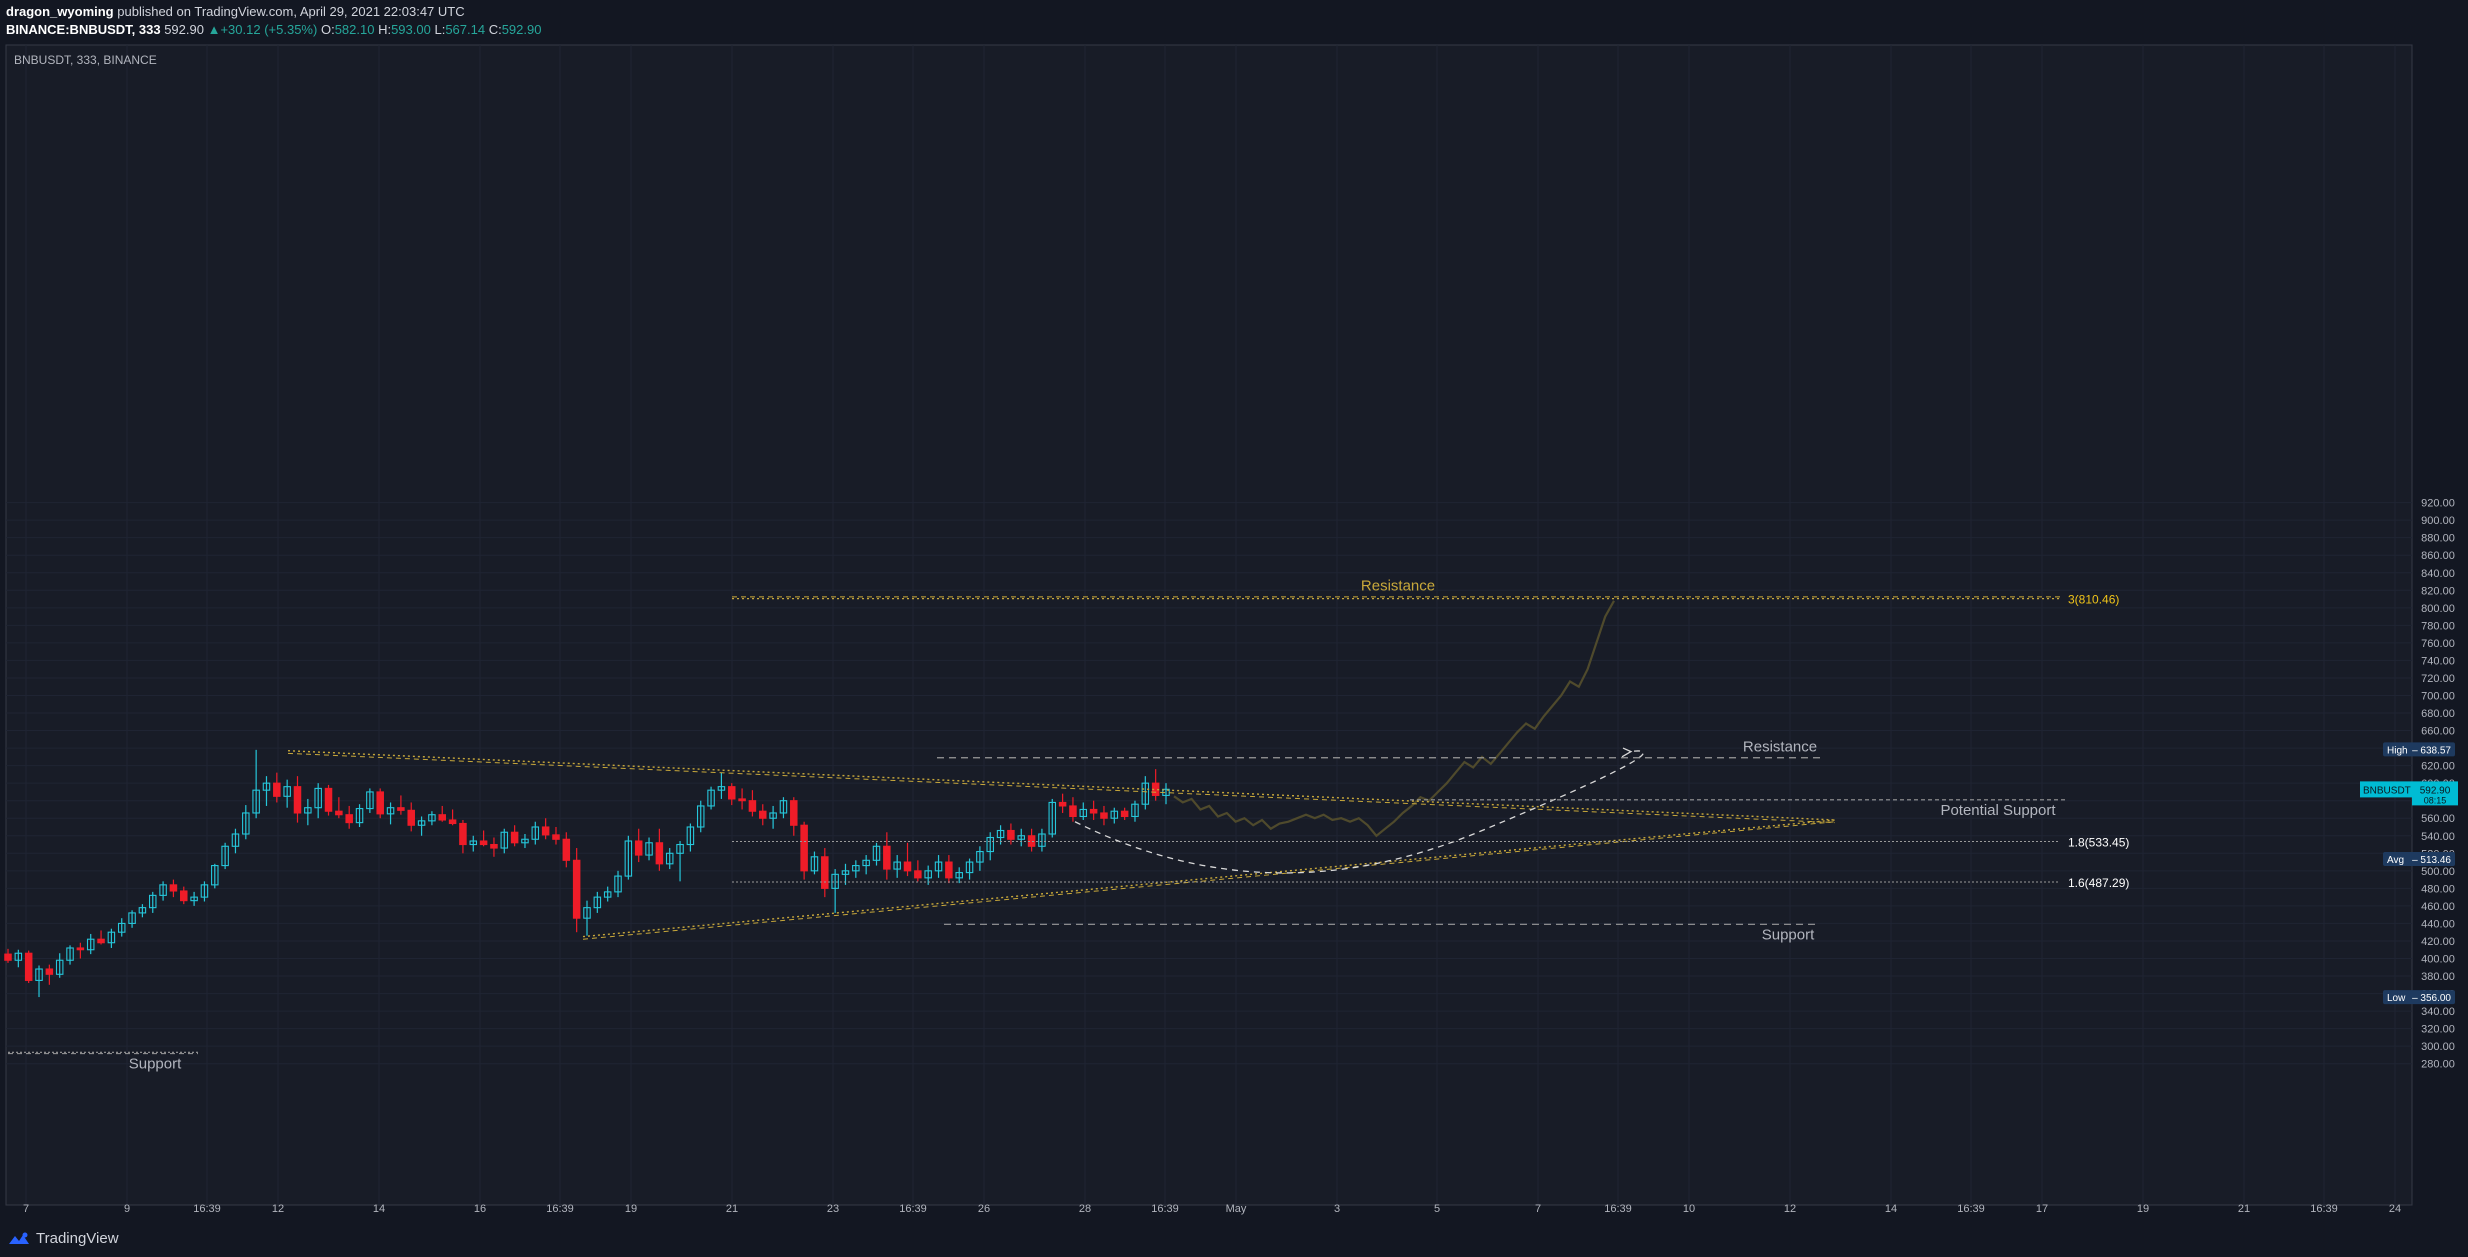 The image size is (2468, 1257). What do you see at coordinates (1359, 812) in the screenshot?
I see `cup-curve` at bounding box center [1359, 812].